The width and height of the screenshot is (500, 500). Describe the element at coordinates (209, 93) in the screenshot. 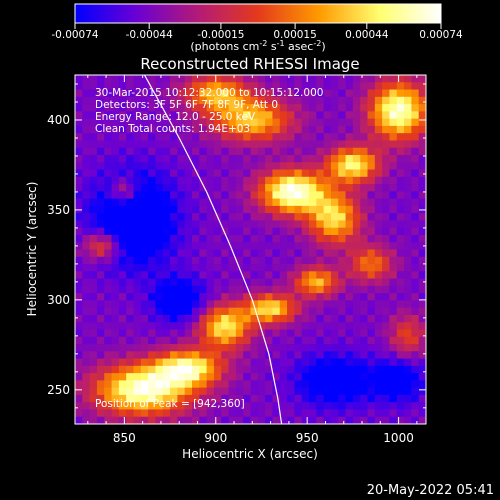

I see `annotation-time-range: 30-Mar-2015 10:12:32.000 to 10:15:12.000` at that location.